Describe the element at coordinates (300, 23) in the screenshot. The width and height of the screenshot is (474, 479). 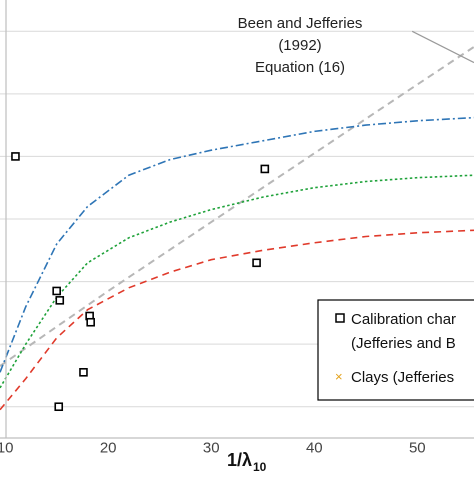
I see `annotation-line-1: Been and Jefferies` at that location.